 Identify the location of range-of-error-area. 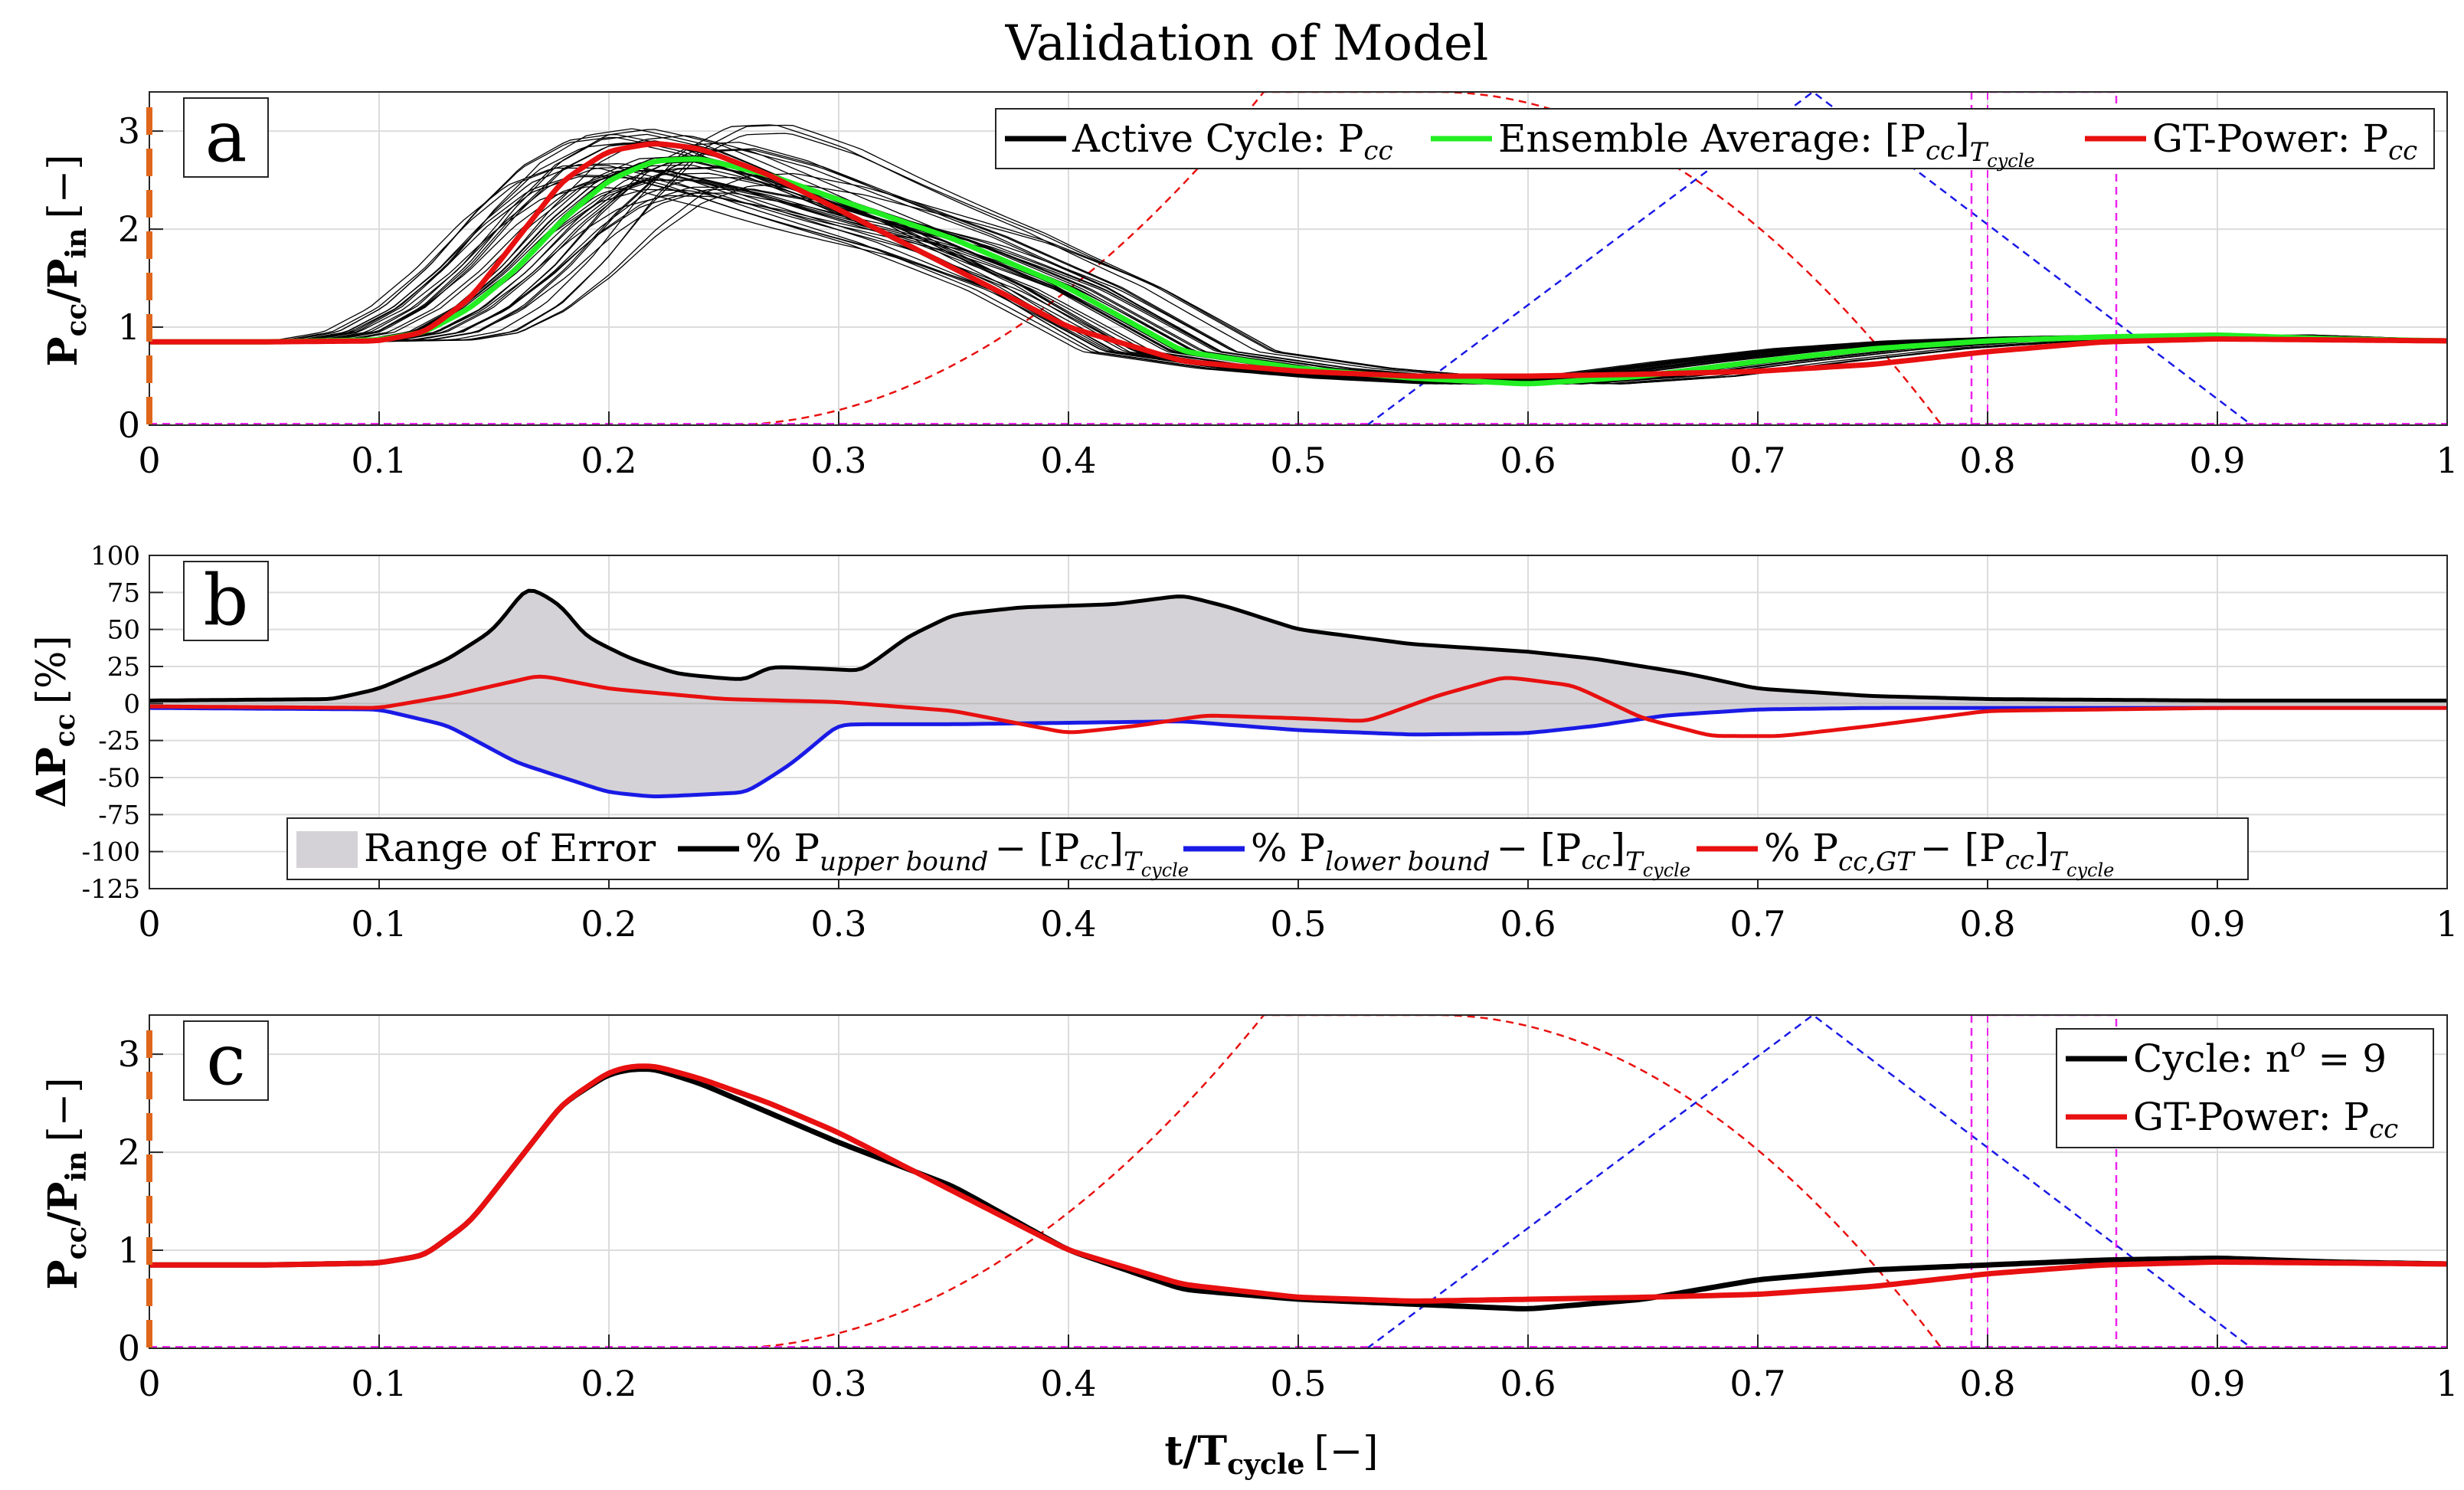
(1298, 694).